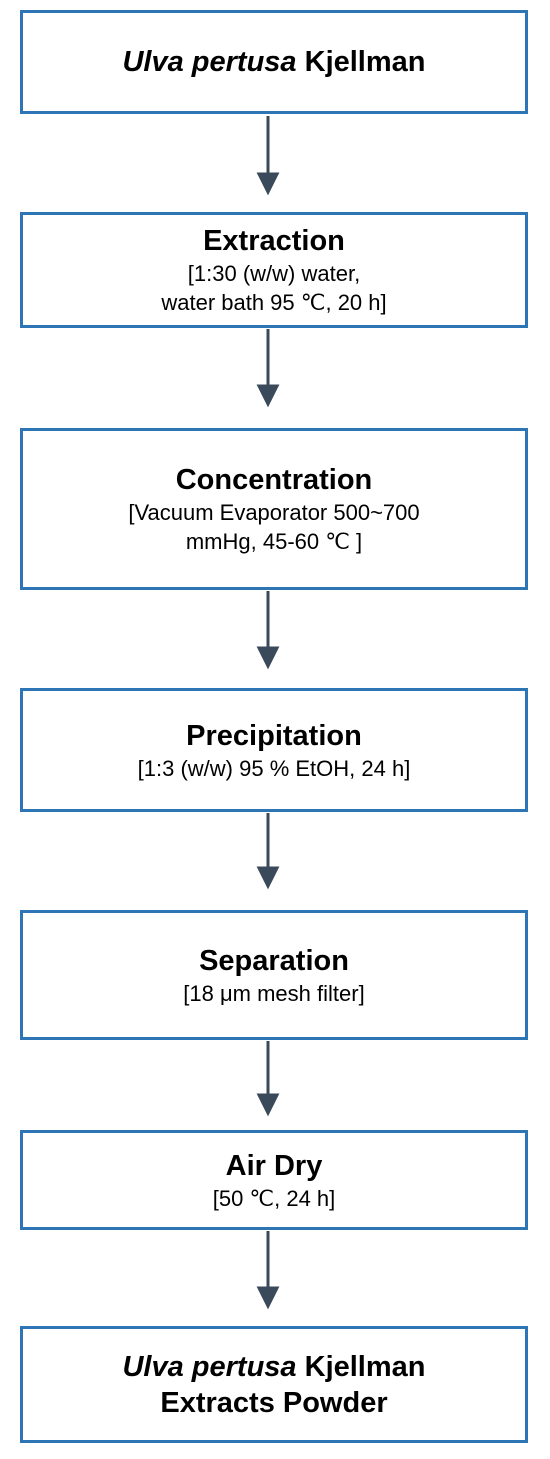  Describe the element at coordinates (274, 512) in the screenshot. I see `step-detail: [Vacuum Evaporator 500~700` at that location.